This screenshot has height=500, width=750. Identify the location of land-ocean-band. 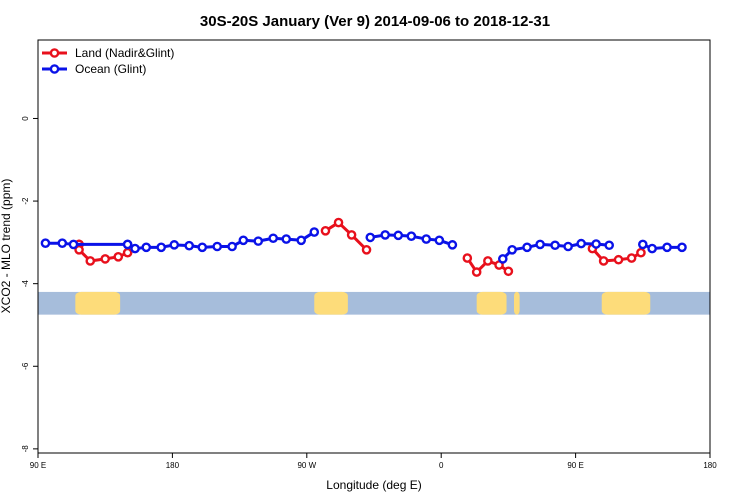
(374, 303).